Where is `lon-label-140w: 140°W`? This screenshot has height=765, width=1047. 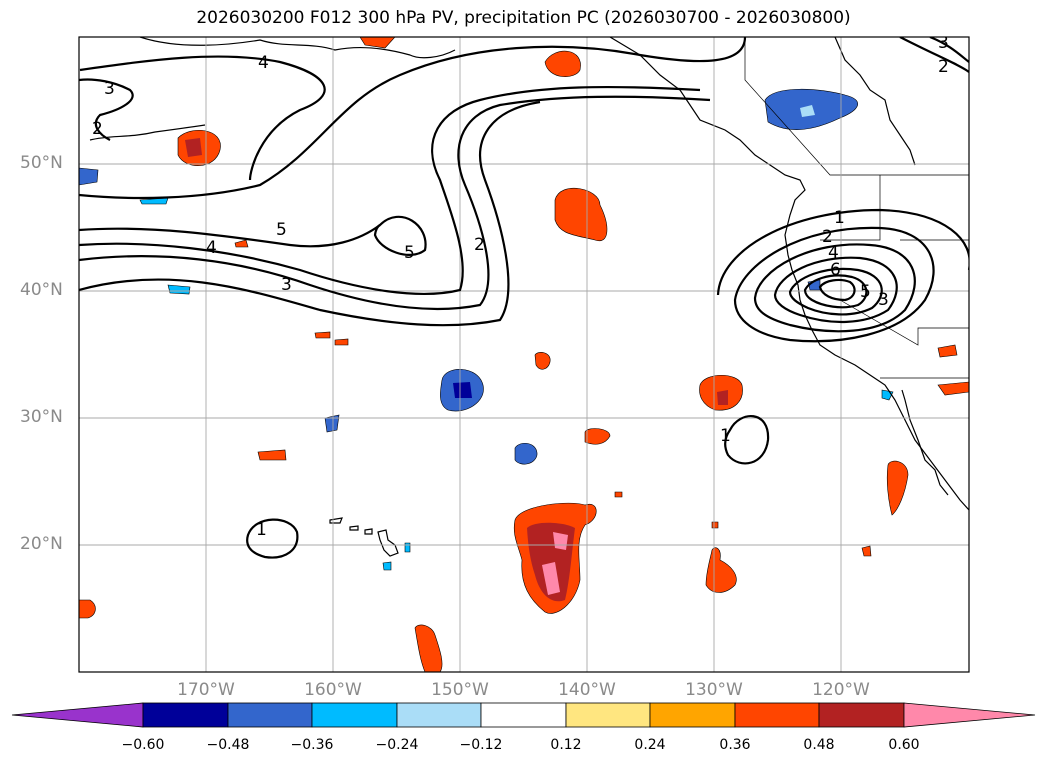 lon-label-140w: 140°W is located at coordinates (587, 690).